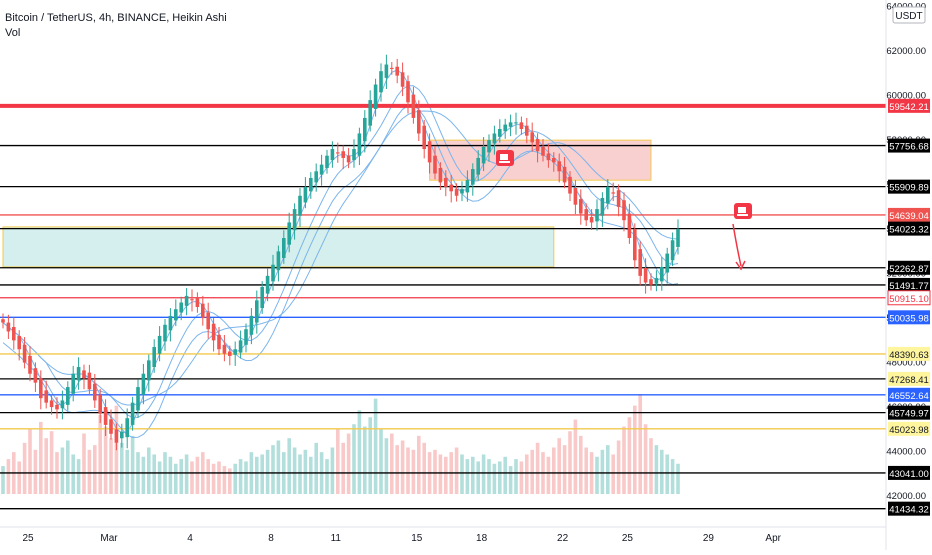 This screenshot has height=555, width=932. I want to click on price-level-badge-label: 45749.97, so click(909, 414).